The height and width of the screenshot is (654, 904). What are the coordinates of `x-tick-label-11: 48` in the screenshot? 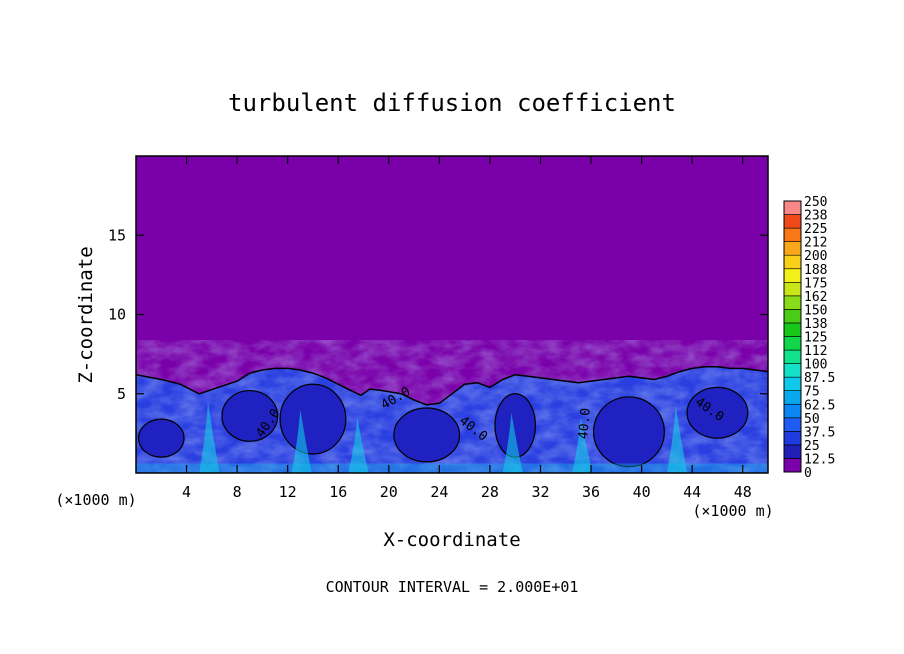 It's located at (743, 492).